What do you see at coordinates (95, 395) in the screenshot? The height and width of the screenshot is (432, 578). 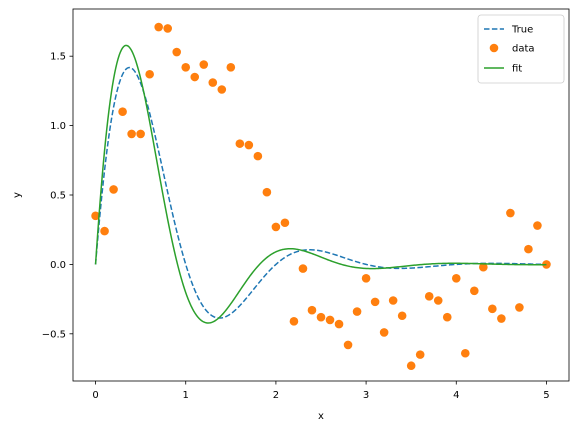 I see `x-tick-label: 0` at bounding box center [95, 395].